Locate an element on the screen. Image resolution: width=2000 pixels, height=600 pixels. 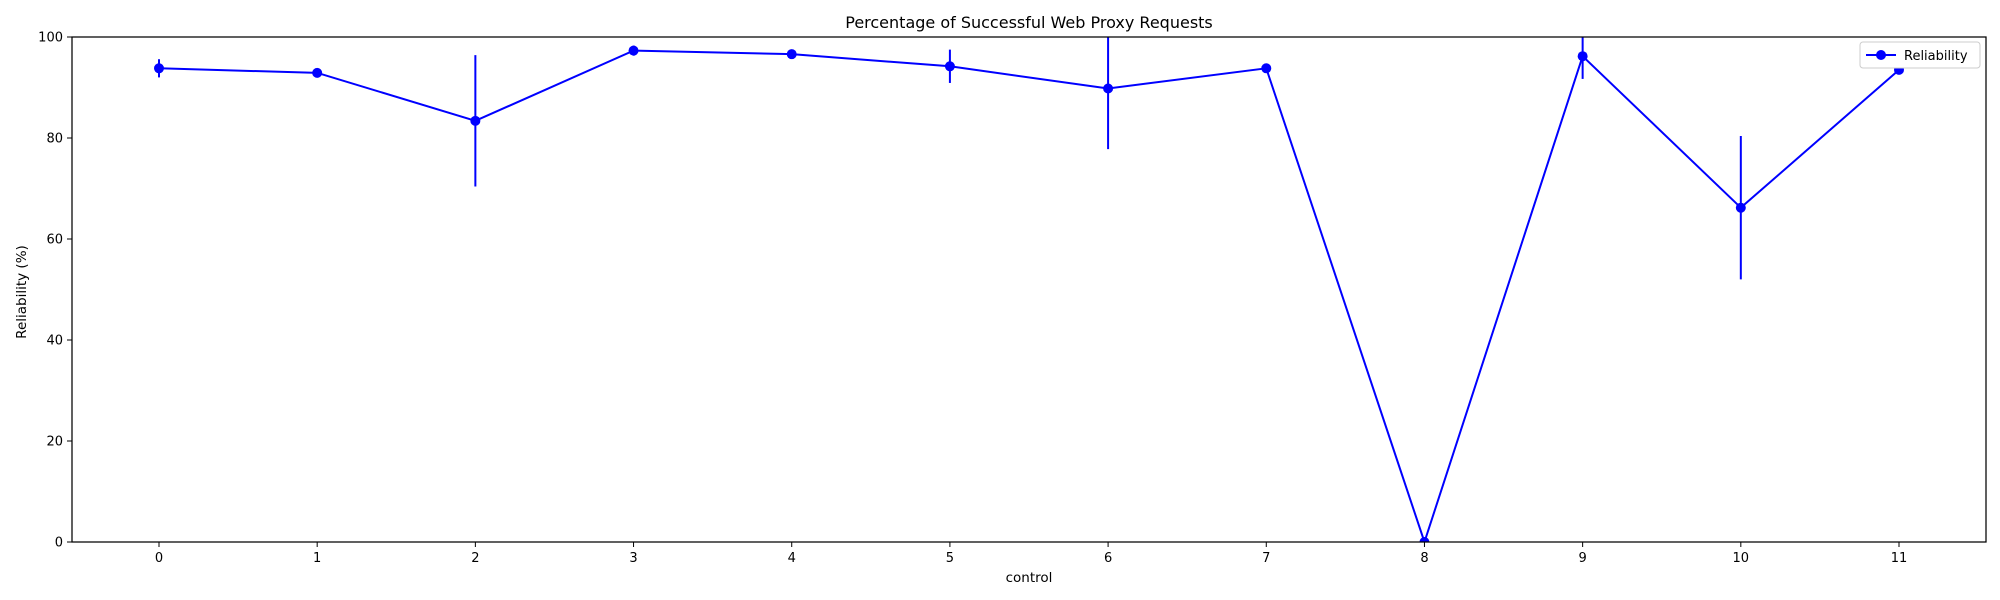
y-tick-label: 0 is located at coordinates (59, 543).